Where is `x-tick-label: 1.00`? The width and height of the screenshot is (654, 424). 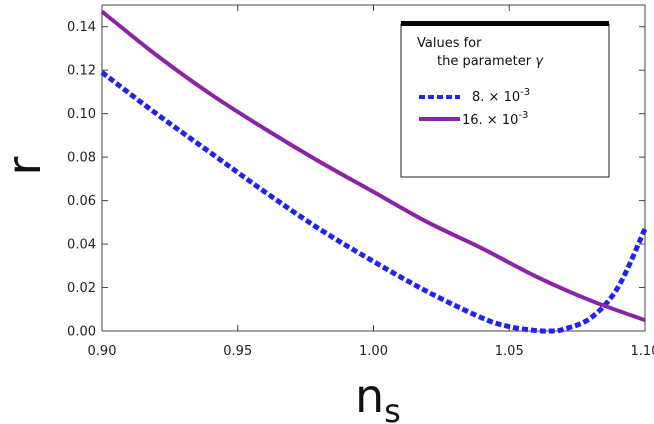
x-tick-label: 1.00 is located at coordinates (373, 351).